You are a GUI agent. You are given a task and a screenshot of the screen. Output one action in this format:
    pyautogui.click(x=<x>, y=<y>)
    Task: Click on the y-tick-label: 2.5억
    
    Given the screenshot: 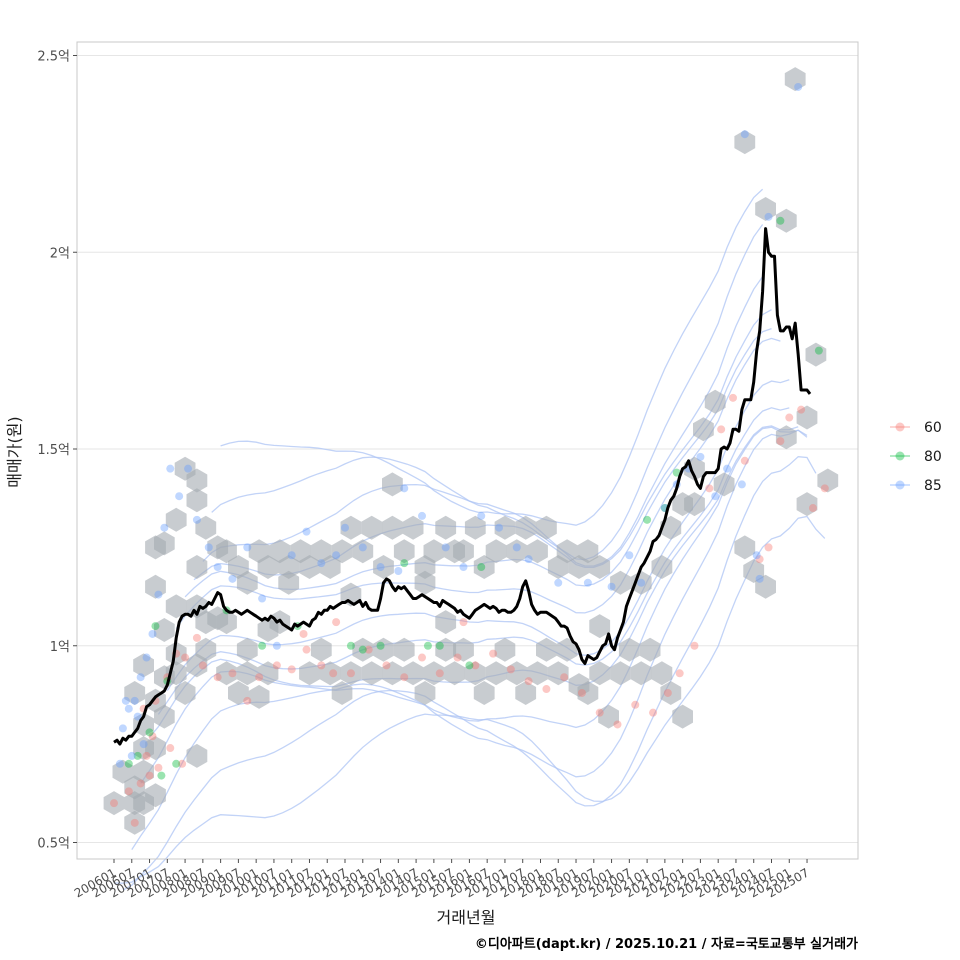 What is the action you would take?
    pyautogui.click(x=53, y=57)
    